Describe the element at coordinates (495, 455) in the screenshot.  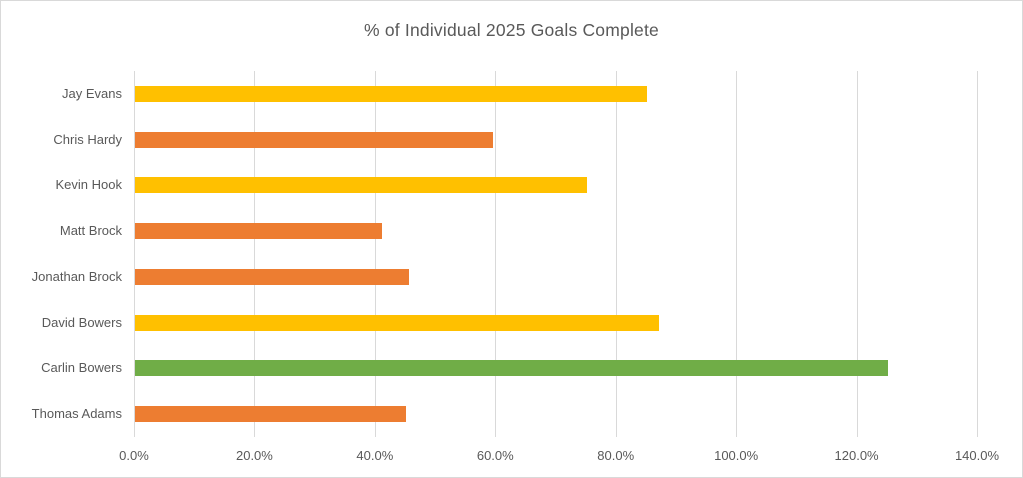
I see `x-axis-tick-label: 60.0%` at that location.